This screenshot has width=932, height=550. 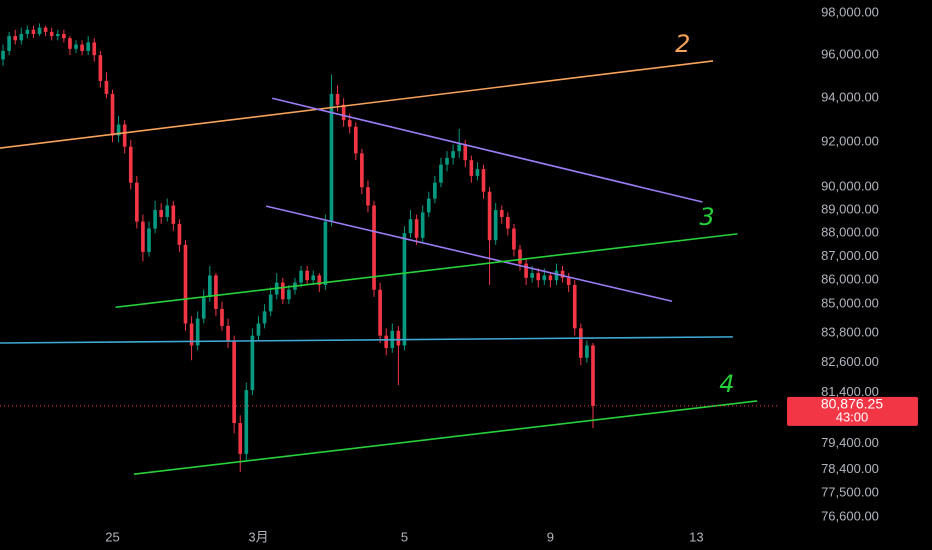 What do you see at coordinates (852, 404) in the screenshot?
I see `price-tag-value: 80,876.25` at bounding box center [852, 404].